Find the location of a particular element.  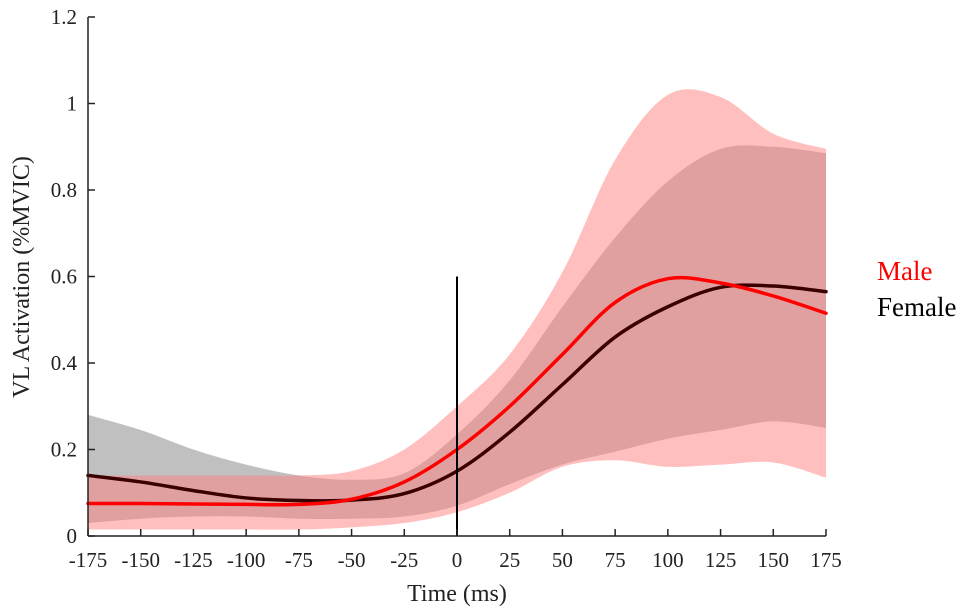

x-axis-title: Time (ms) is located at coordinates (457, 594).